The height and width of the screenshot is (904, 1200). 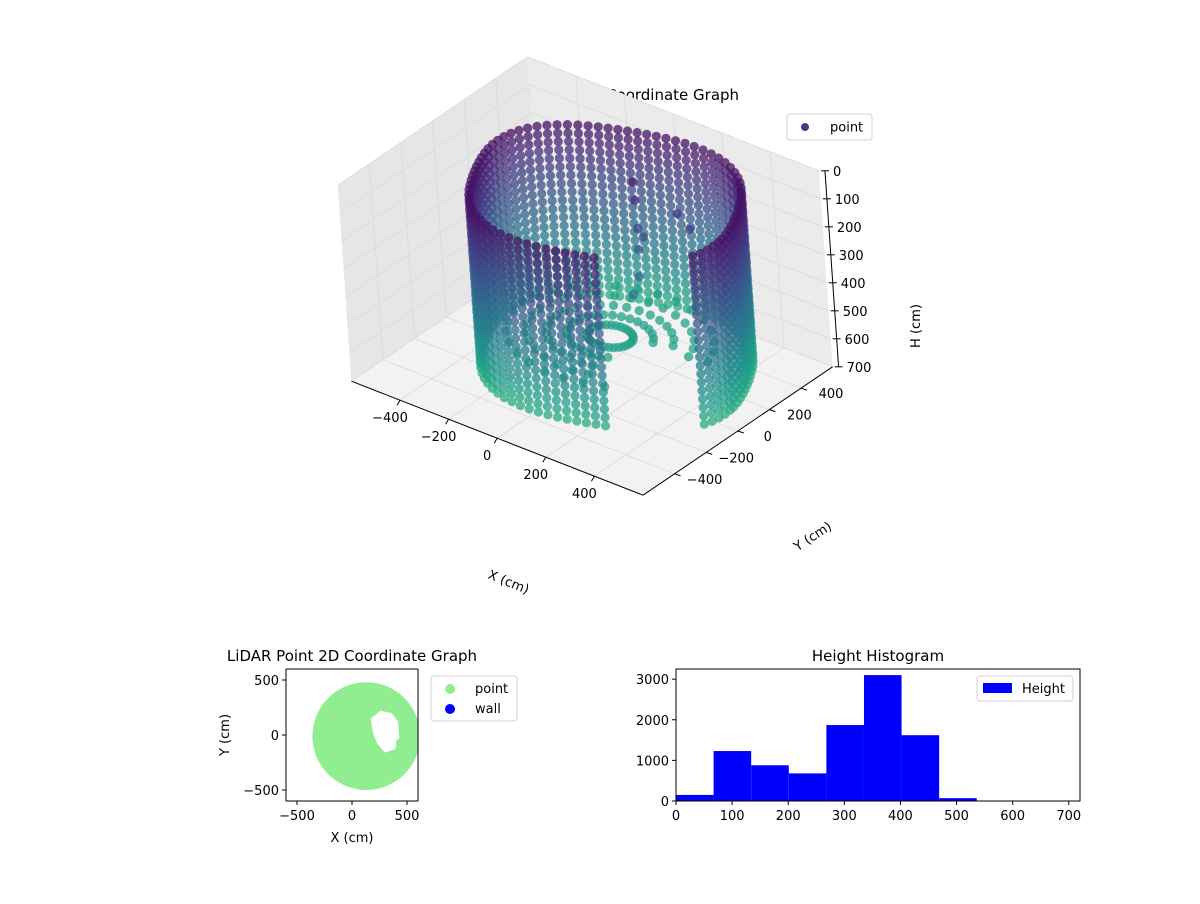 What do you see at coordinates (799, 416) in the screenshot?
I see `y-tick-label: 200` at bounding box center [799, 416].